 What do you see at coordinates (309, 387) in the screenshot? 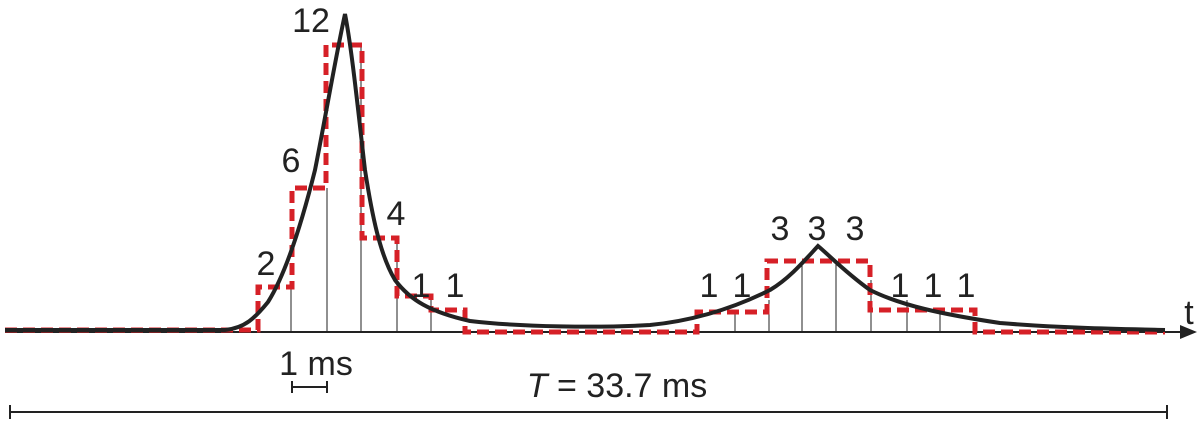
I see `scale-bar` at bounding box center [309, 387].